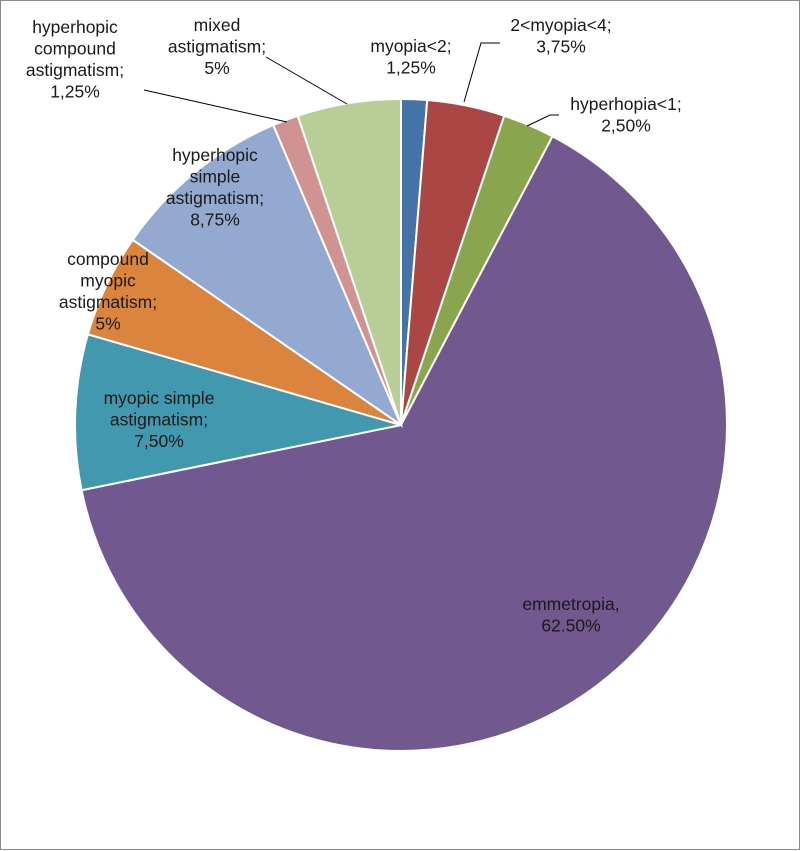  I want to click on data-label-line: 2,50%, so click(626, 126).